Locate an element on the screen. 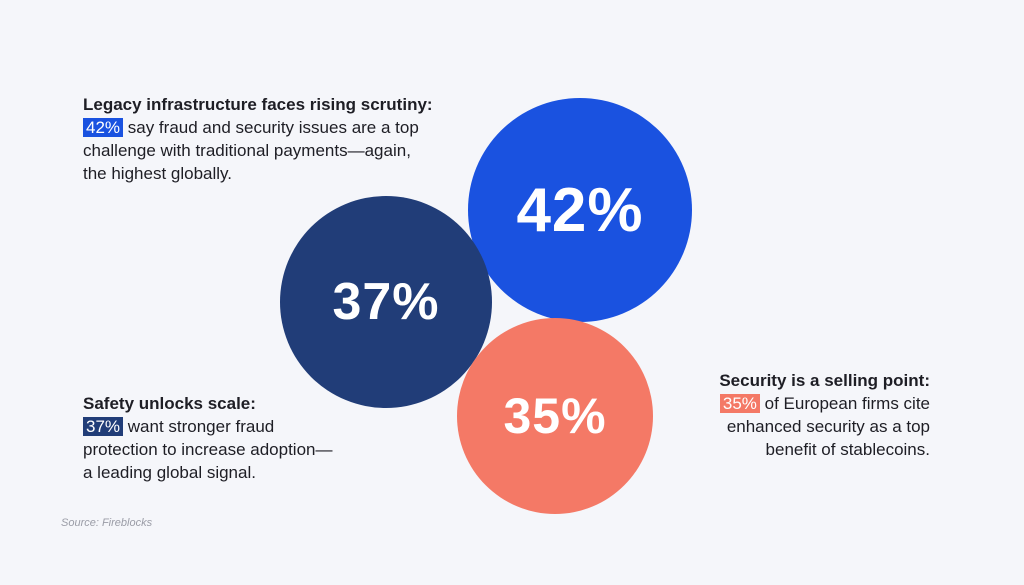 The width and height of the screenshot is (1024, 585). stat-heading: Safety unlocks scale: is located at coordinates (169, 403).